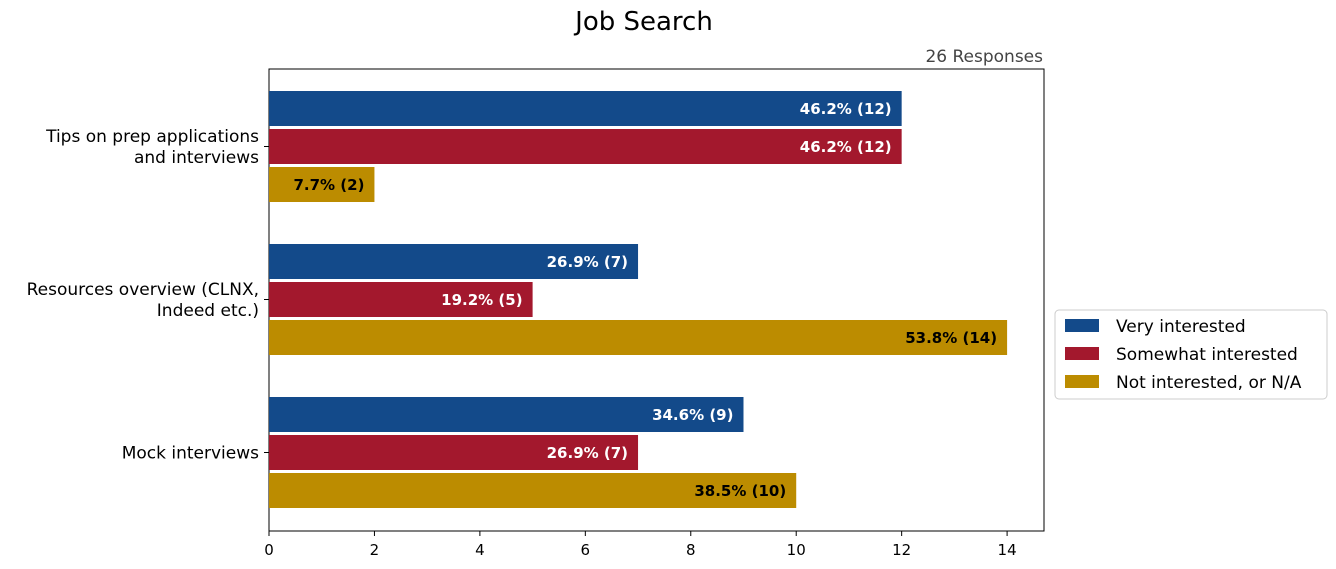  What do you see at coordinates (375, 550) in the screenshot?
I see `x-tick-label-2: 2` at bounding box center [375, 550].